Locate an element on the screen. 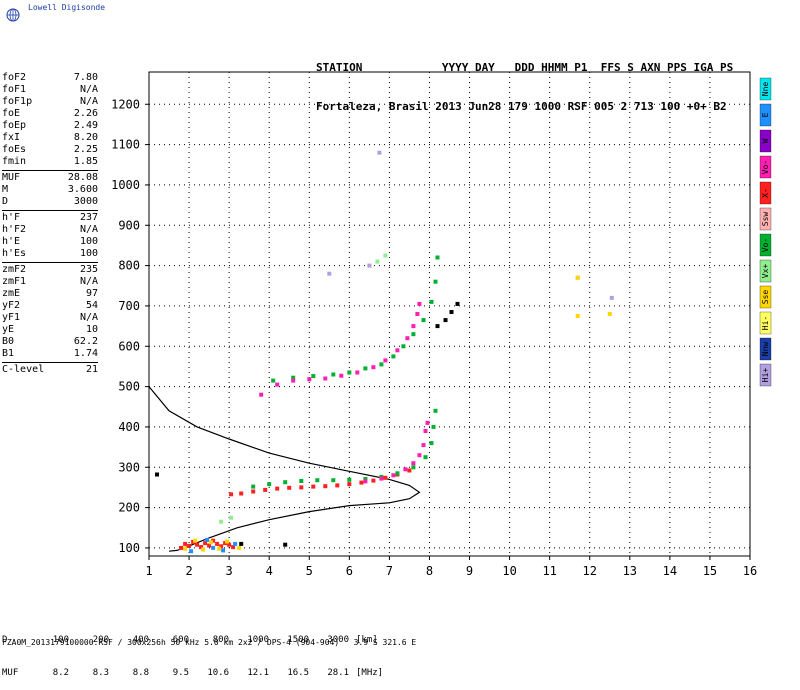 This screenshot has height=690, width=800. y-tick-label: 100 is located at coordinates (129, 548).